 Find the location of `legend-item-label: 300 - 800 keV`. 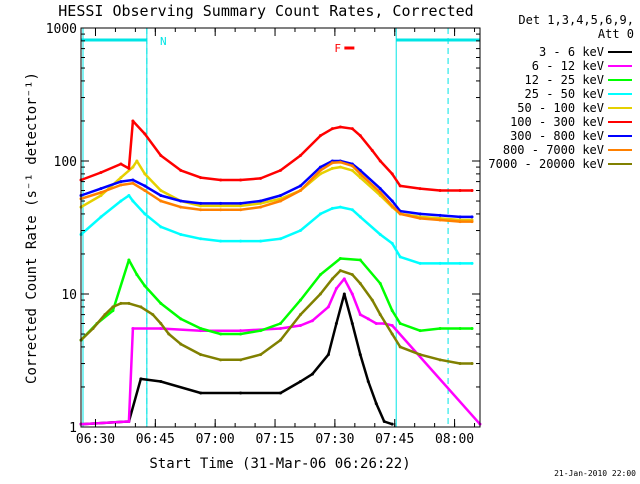

legend-item-label: 300 - 800 keV is located at coordinates (557, 136).